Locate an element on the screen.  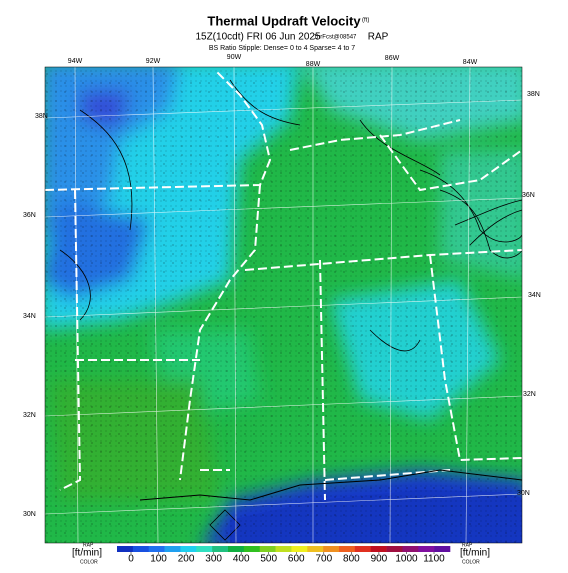
lon-label: 94W is located at coordinates (75, 61).